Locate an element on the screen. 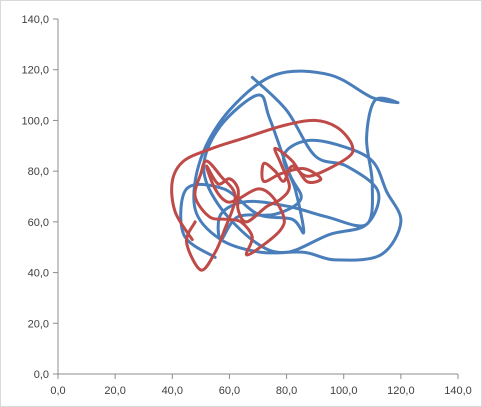 Image resolution: width=482 pixels, height=407 pixels. x-tick-label: 140,0 is located at coordinates (458, 391).